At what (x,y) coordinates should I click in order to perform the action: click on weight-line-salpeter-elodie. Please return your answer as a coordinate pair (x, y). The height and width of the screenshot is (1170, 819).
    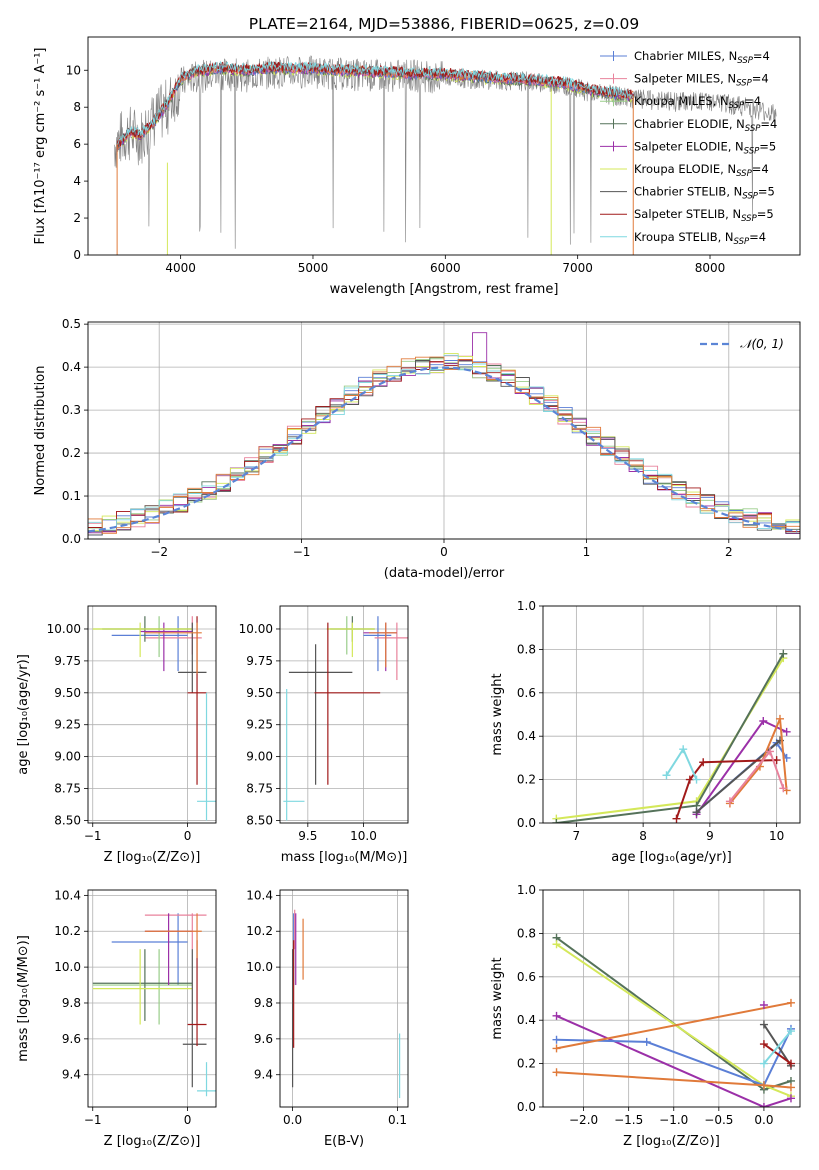
    Looking at the image, I should click on (674, 1060).